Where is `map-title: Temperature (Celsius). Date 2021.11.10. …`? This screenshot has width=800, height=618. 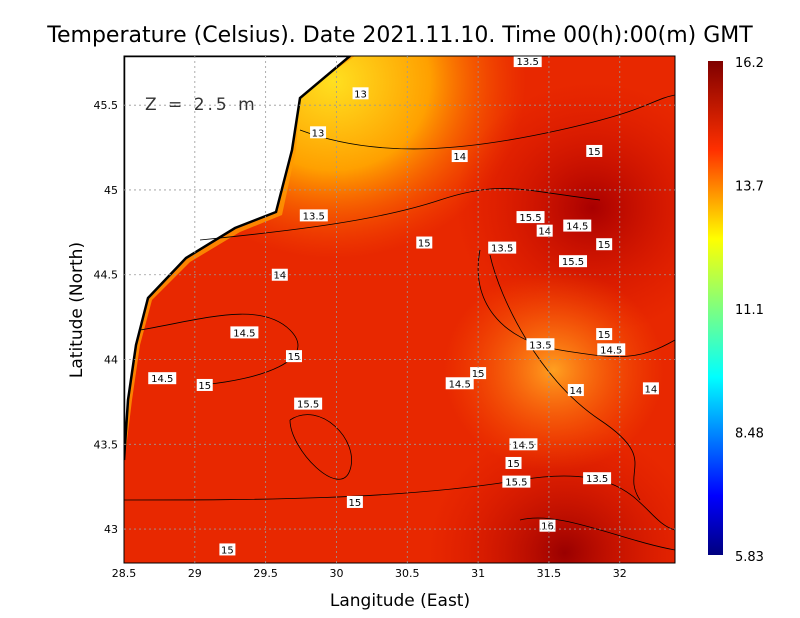 map-title: Temperature (Celsius). Date 2021.11.10. … is located at coordinates (399, 35).